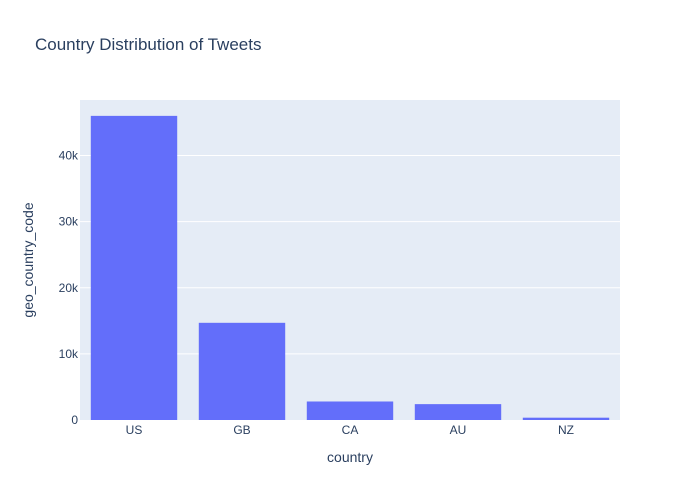 This screenshot has height=500, width=700. I want to click on x-axis-ticks: US GB CA AU NZ, so click(350, 430).